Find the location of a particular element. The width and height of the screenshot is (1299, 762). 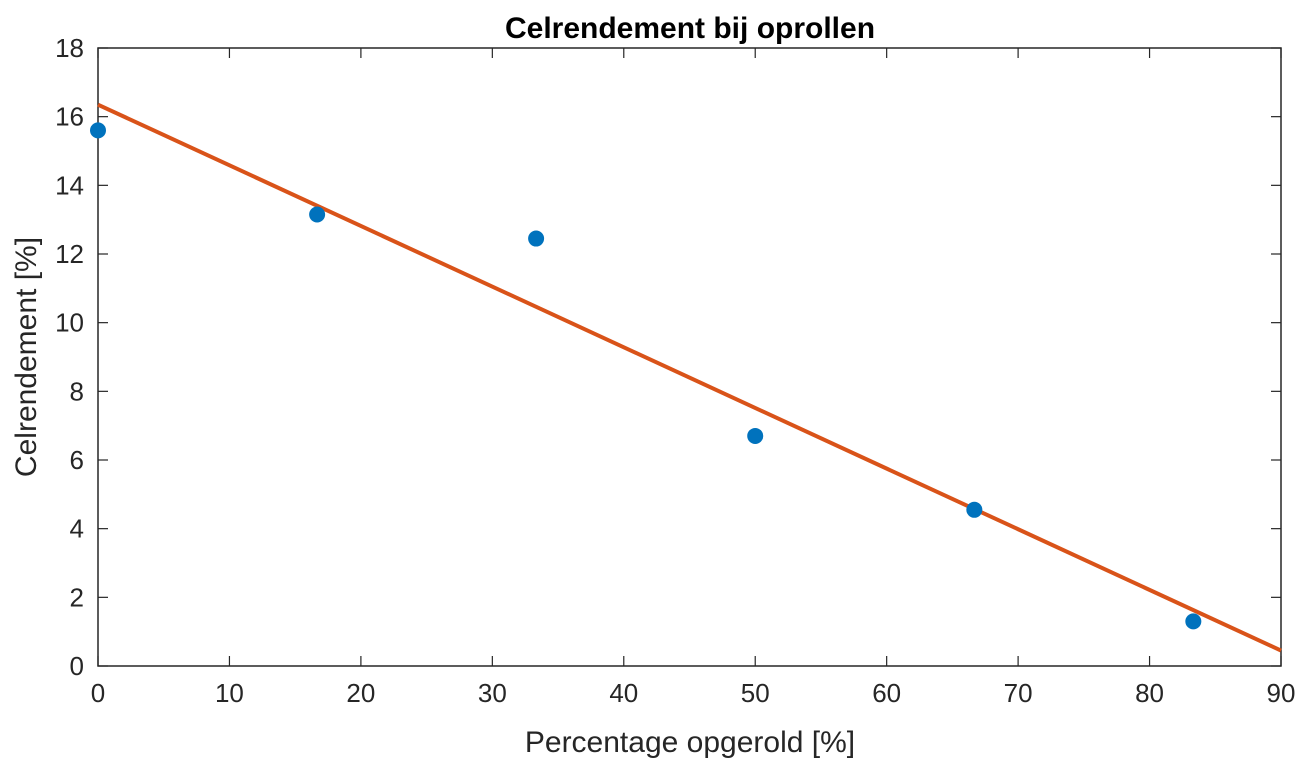

x-tick-label: 20 is located at coordinates (360, 693).